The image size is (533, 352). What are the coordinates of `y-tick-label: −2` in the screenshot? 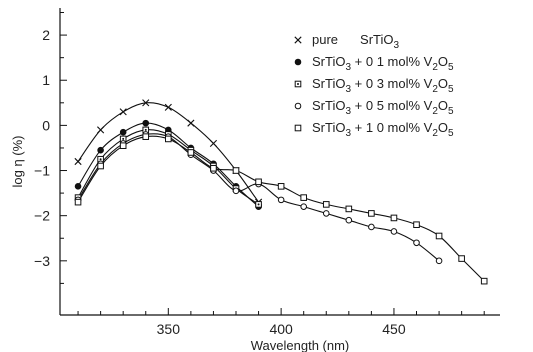 It's located at (42, 216).